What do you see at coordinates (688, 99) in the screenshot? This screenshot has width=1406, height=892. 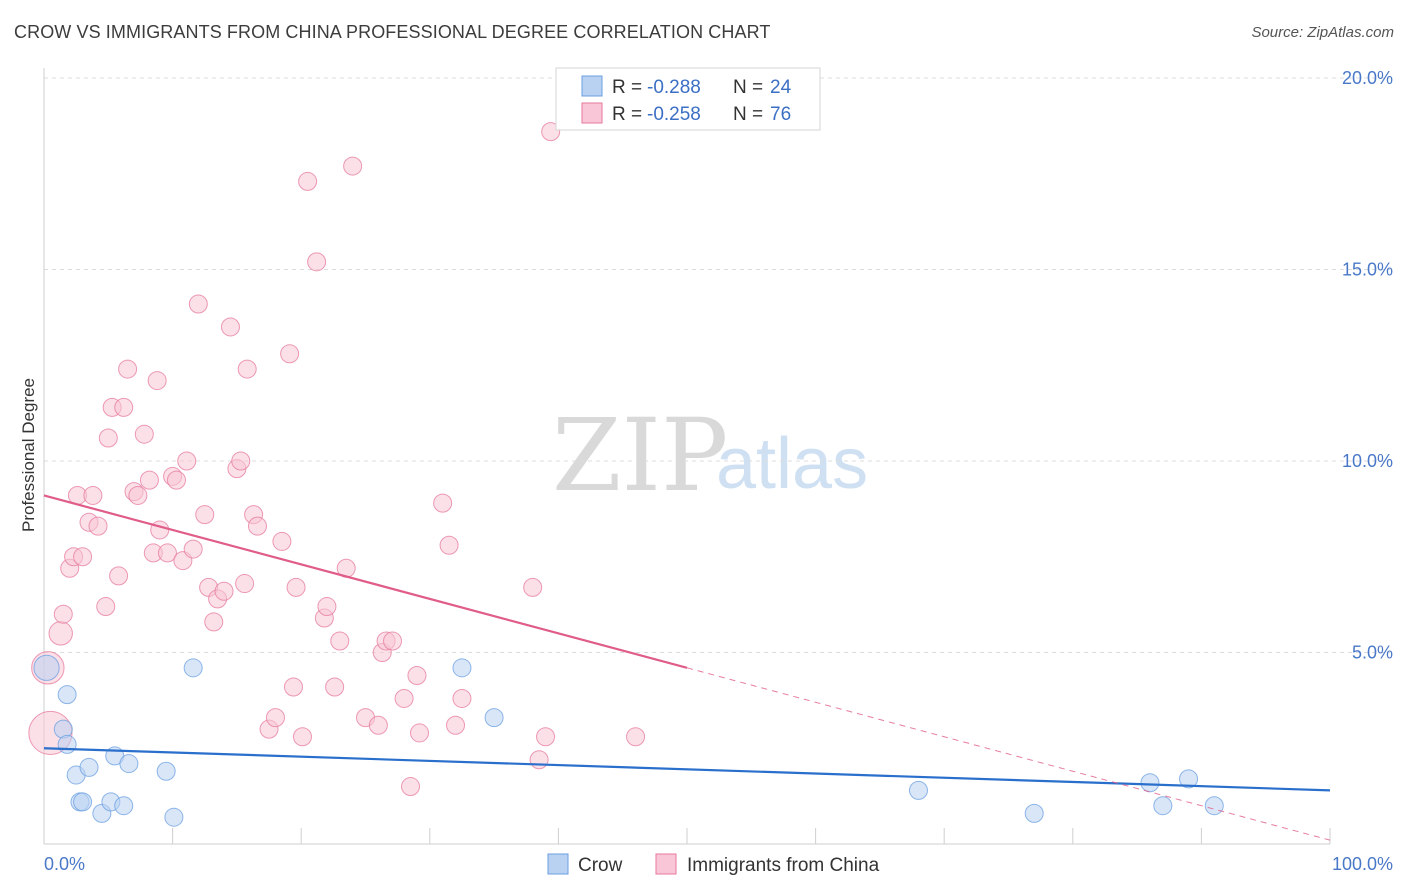 I see `legend-box: R = -0.288 N = 24 R = -0.258 N = 76` at bounding box center [688, 99].